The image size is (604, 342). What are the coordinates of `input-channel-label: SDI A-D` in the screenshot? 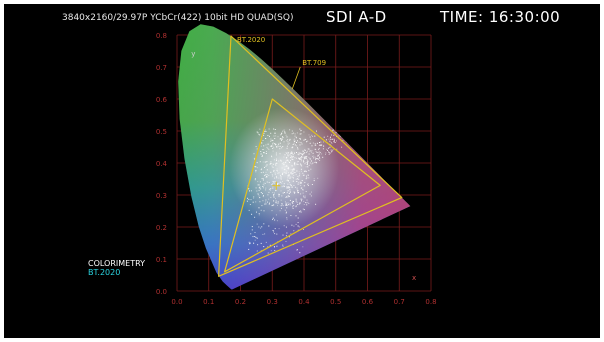 It's located at (356, 17).